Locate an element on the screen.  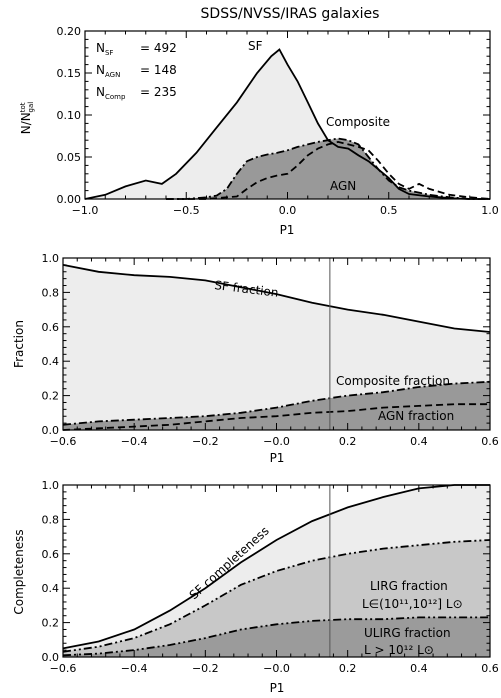
annotation-lirg-title: LIRG fraction is located at coordinates (409, 586).